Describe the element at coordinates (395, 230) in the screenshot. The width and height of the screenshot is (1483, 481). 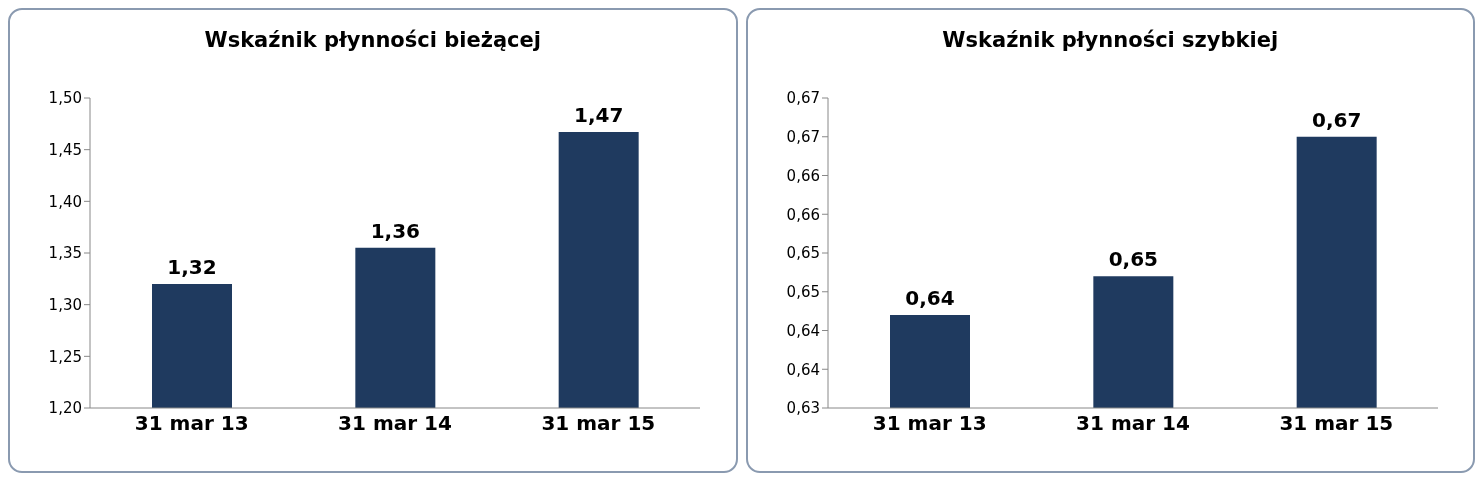
I see `data-label: 1,36` at that location.